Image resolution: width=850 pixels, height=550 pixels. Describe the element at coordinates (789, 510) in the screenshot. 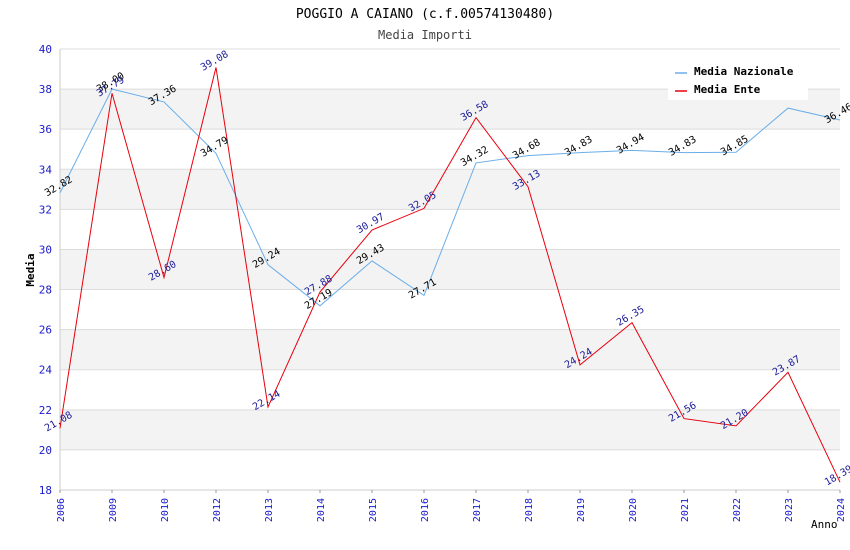

I see `x-tick-label: 2023` at that location.